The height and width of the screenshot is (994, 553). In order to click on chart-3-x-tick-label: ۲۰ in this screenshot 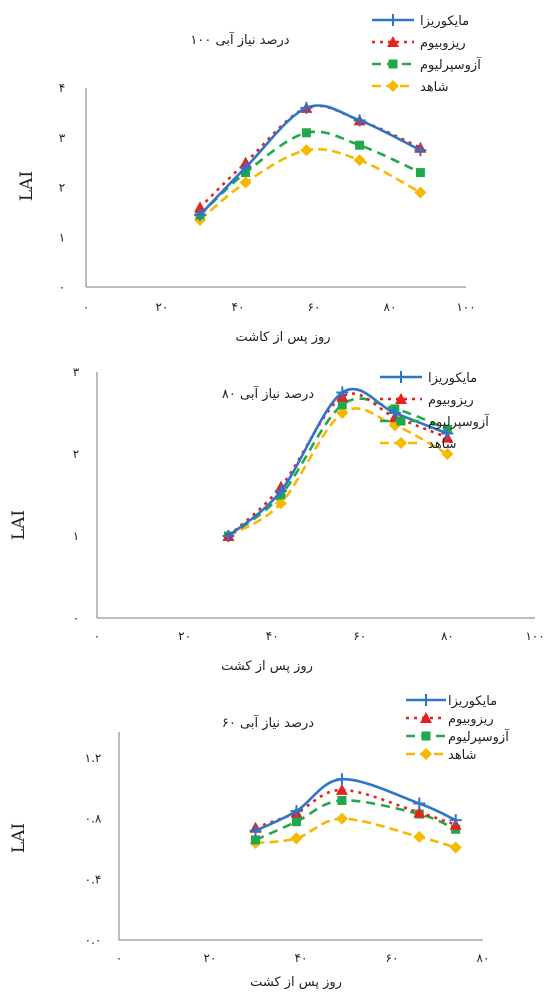, I will do `click(210, 958)`.